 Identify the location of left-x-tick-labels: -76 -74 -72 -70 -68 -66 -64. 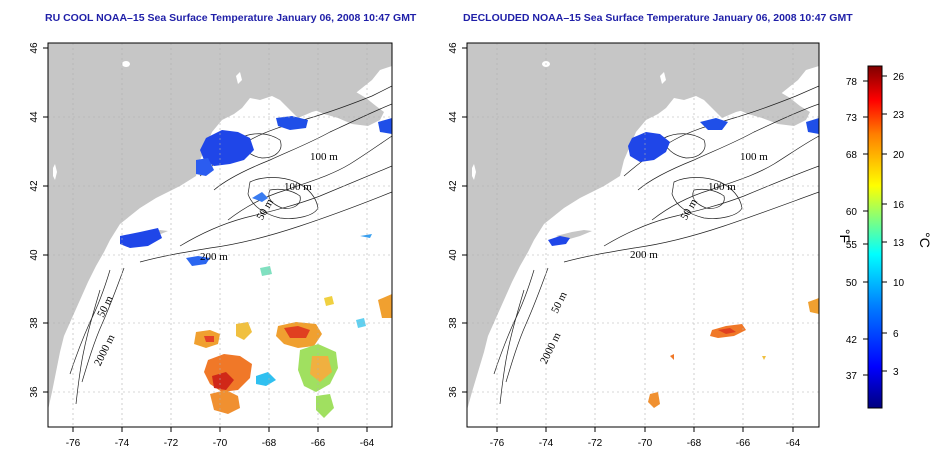
(220, 443).